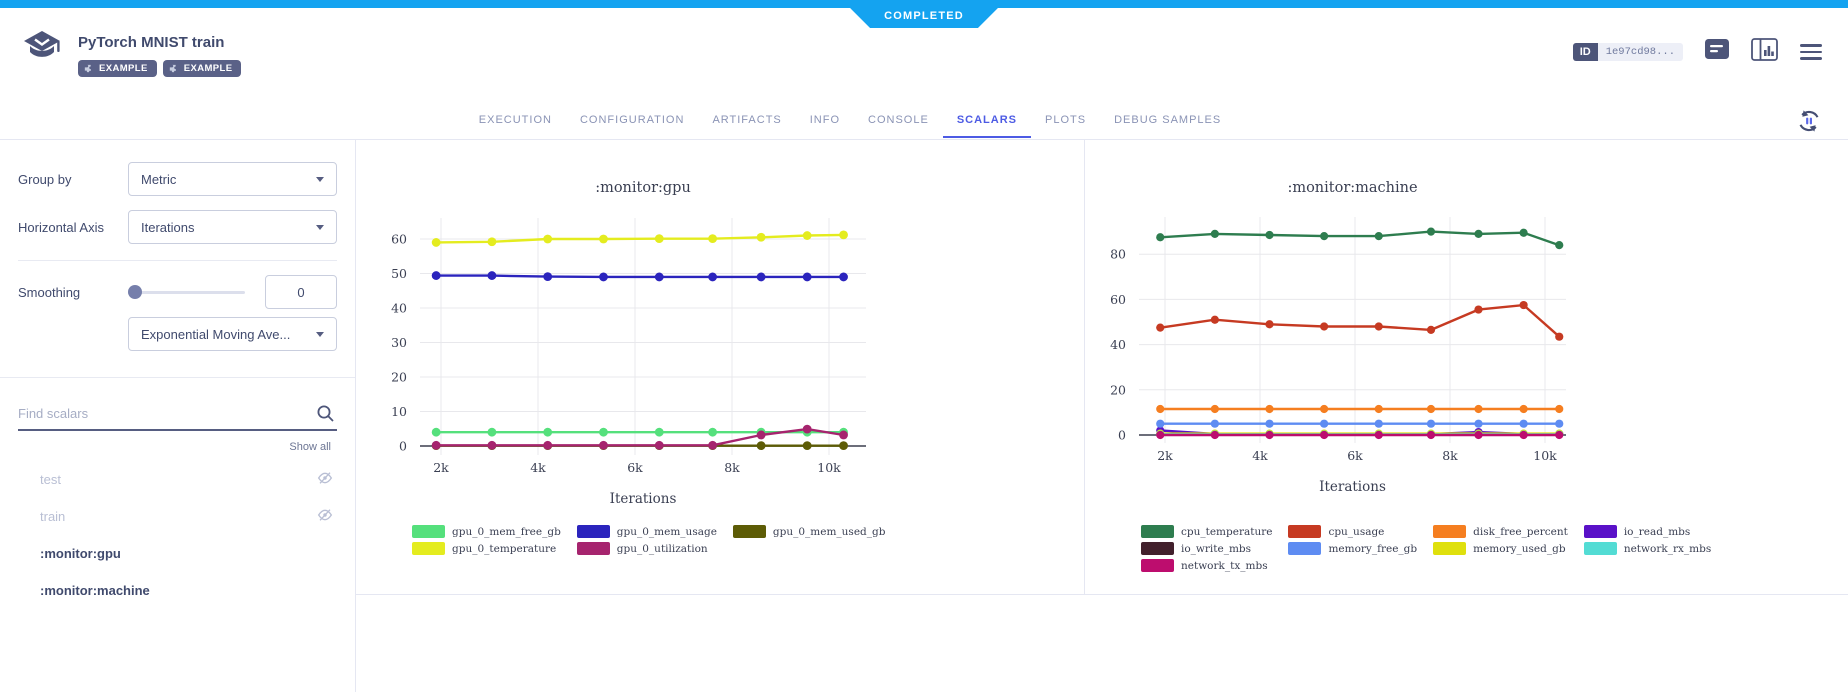 This screenshot has height=692, width=1848. Describe the element at coordinates (1168, 120) in the screenshot. I see `tab-debug-samples: DEBUG SAMPLES` at that location.